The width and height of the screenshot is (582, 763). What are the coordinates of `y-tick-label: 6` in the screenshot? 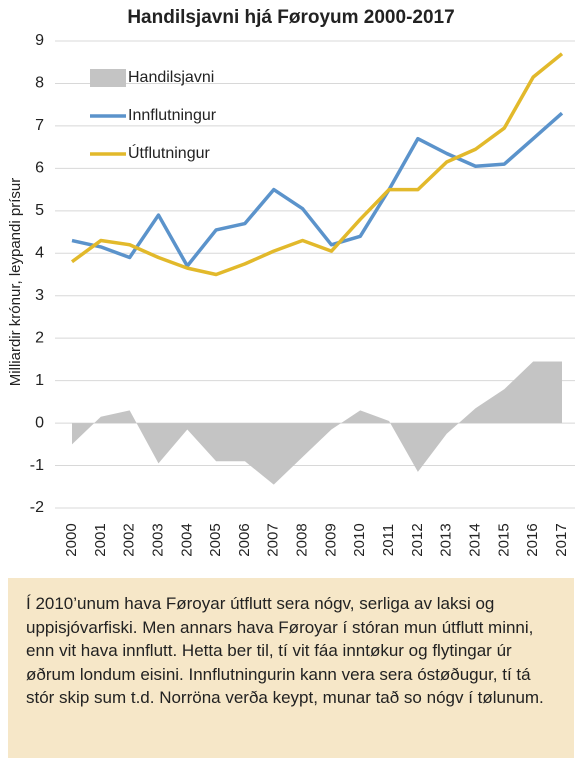 It's located at (39, 168).